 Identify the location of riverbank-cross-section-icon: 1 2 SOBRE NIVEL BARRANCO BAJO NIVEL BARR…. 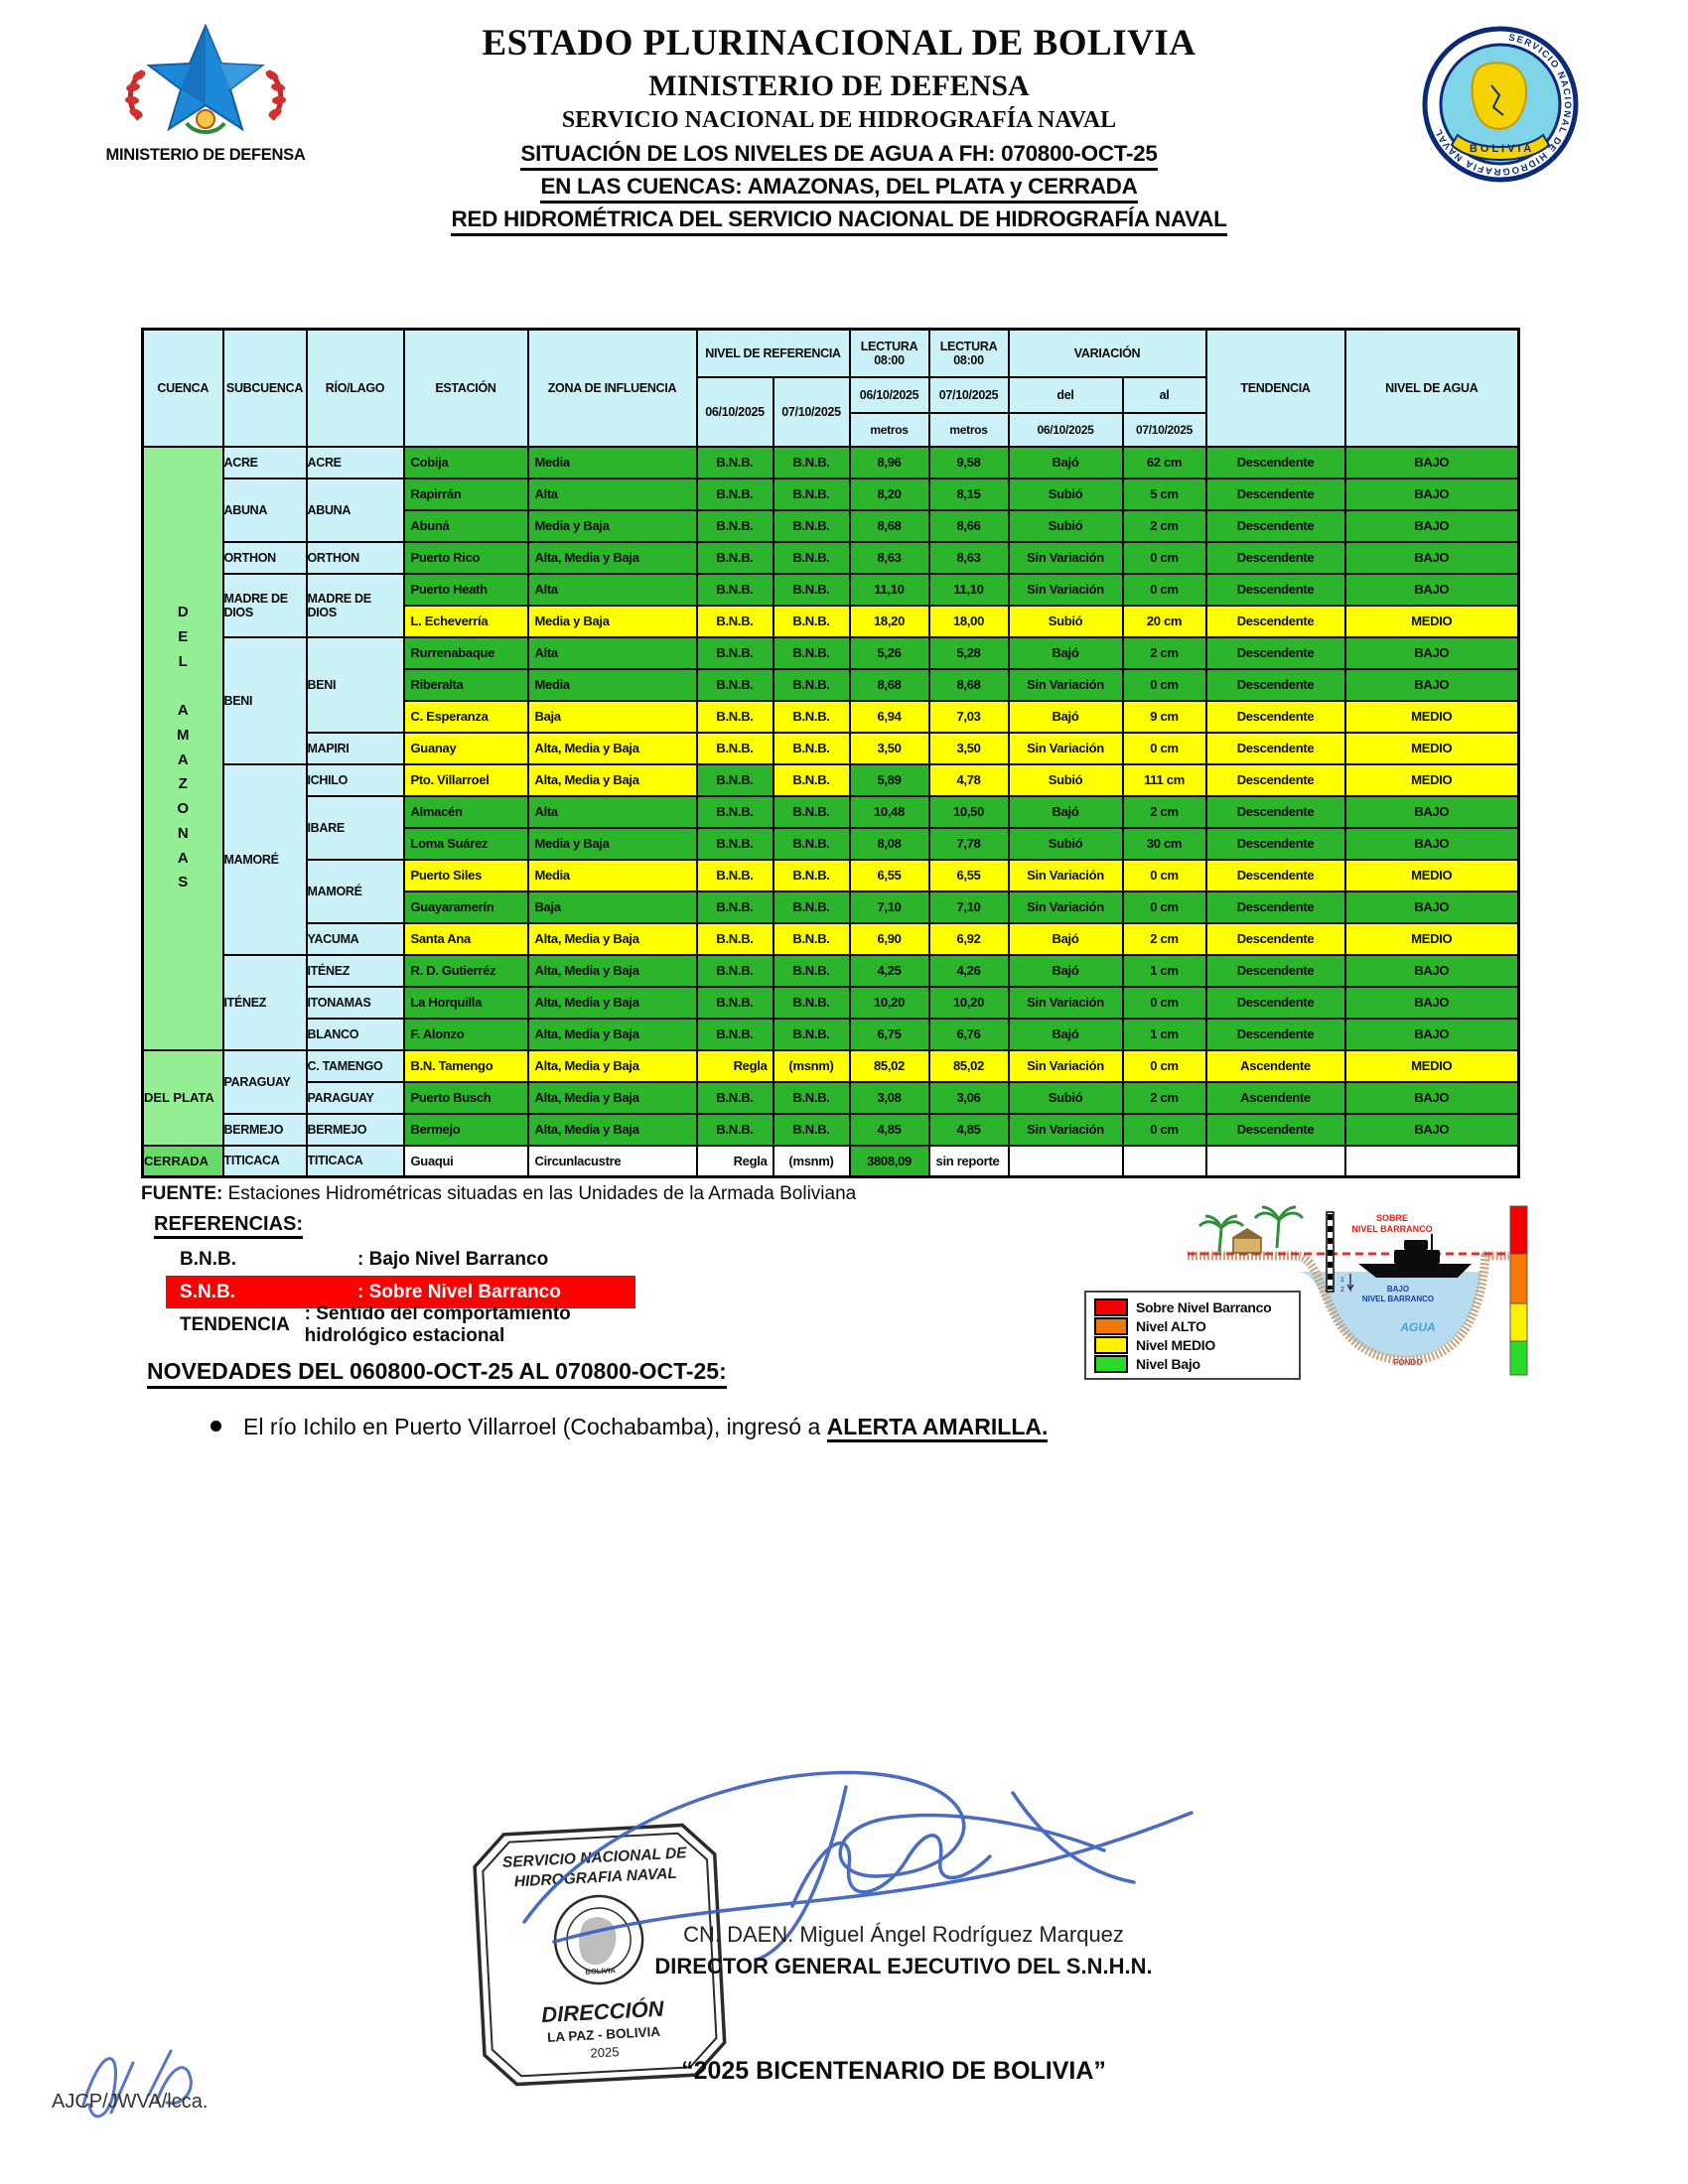
(1358, 1290).